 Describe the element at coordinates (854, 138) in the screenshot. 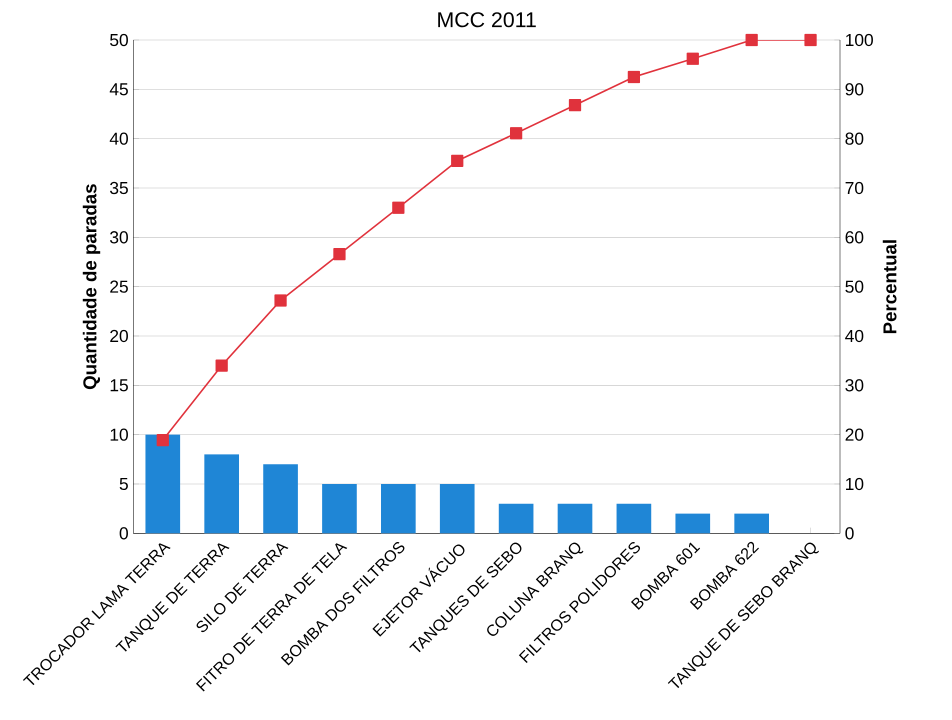

I see `y2-tick-label: 80` at that location.